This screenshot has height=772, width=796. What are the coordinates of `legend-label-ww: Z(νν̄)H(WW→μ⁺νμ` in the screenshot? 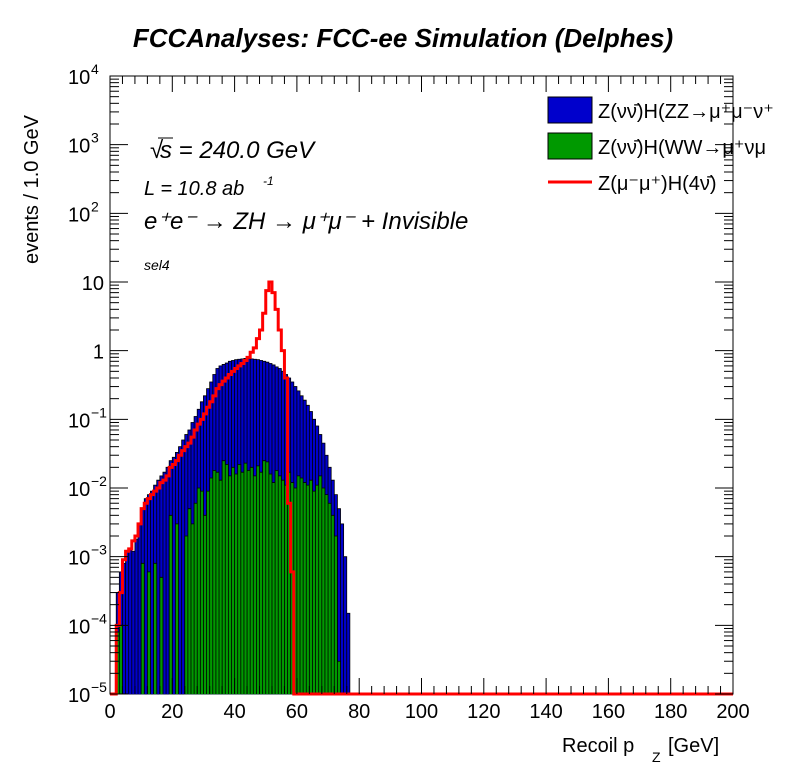 It's located at (682, 148).